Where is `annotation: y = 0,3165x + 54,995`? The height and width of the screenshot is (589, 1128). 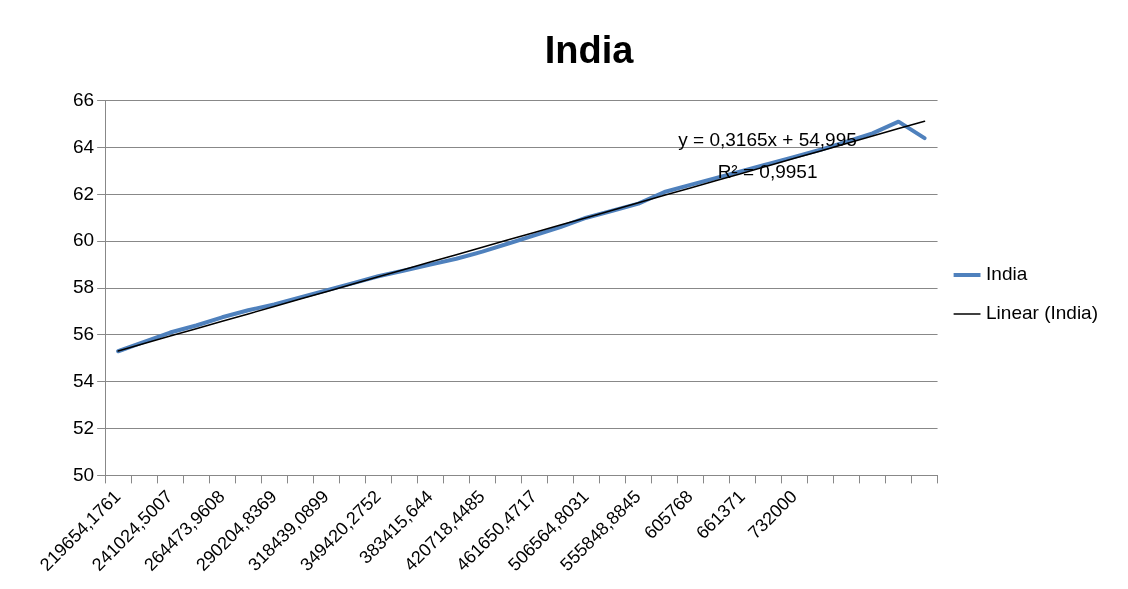 annotation: y = 0,3165x + 54,995 is located at coordinates (767, 139).